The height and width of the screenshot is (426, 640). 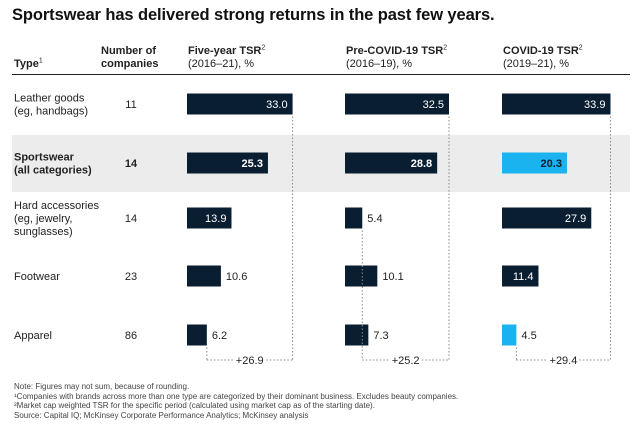 What do you see at coordinates (433, 105) in the screenshot?
I see `bar-value-label: 32.5` at bounding box center [433, 105].